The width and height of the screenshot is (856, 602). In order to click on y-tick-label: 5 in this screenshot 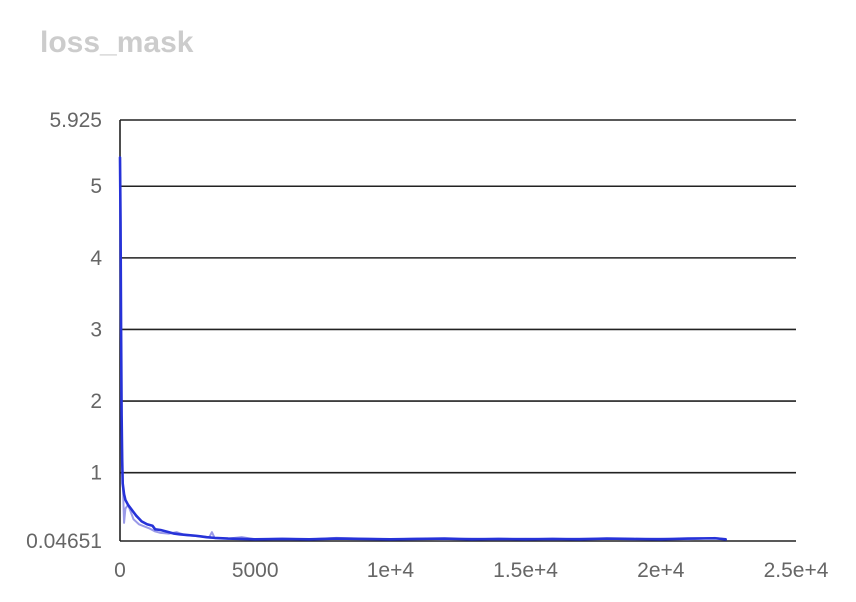, I will do `click(96, 186)`.